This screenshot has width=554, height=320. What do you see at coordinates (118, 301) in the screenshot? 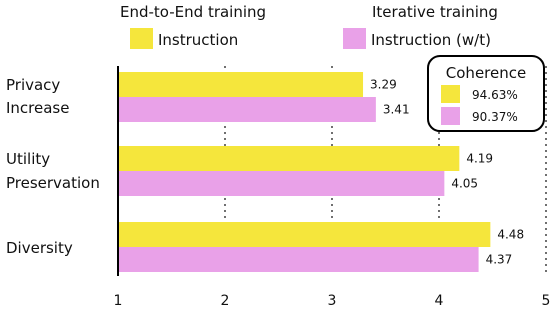
I see `x-tick-label-1: 1` at bounding box center [118, 301].